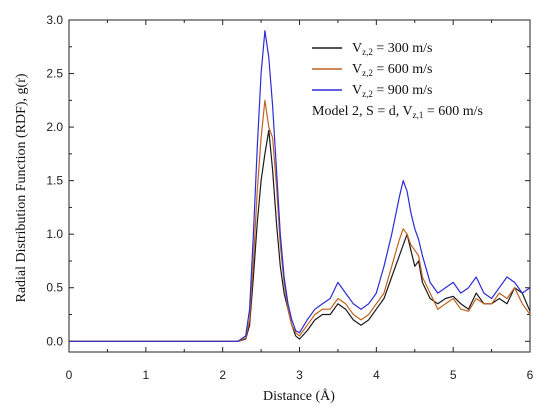 This screenshot has height=414, width=550. I want to click on y-tick-label: 3.0, so click(54, 20).